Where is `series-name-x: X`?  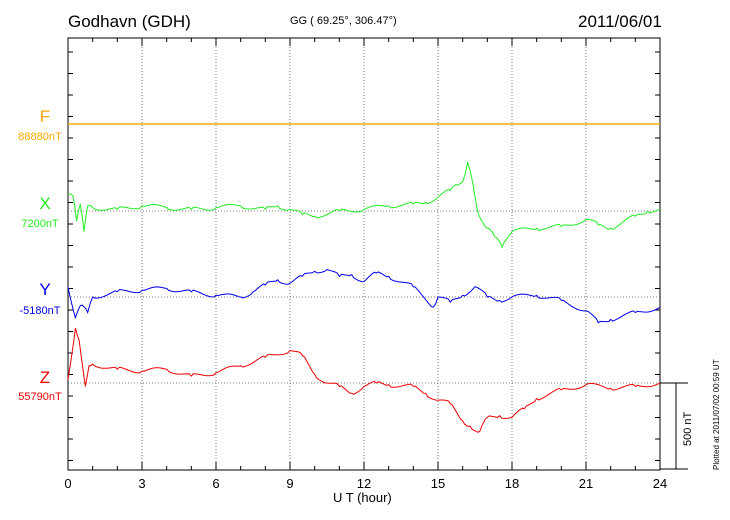 series-name-x: X is located at coordinates (44, 203).